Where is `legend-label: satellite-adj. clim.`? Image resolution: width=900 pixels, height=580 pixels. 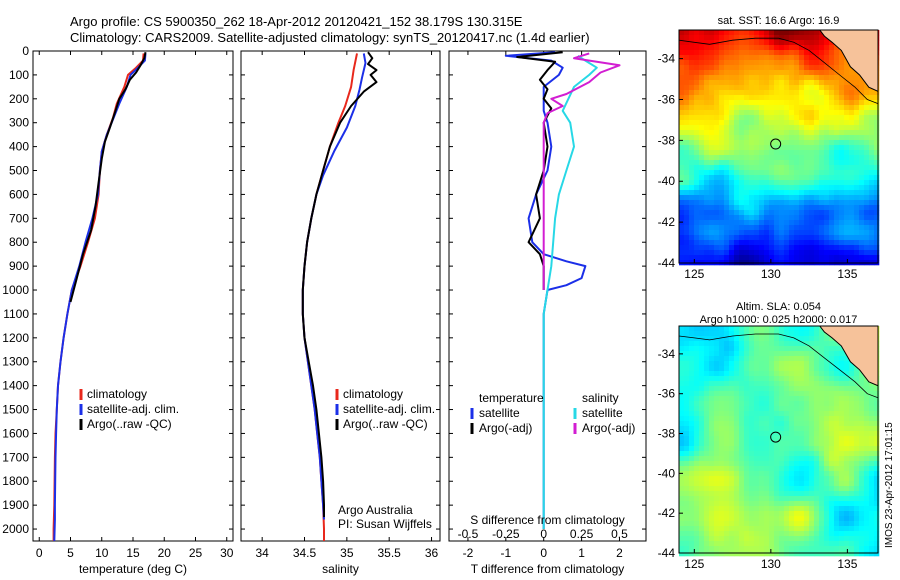 legend-label: satellite-adj. clim. is located at coordinates (133, 409).